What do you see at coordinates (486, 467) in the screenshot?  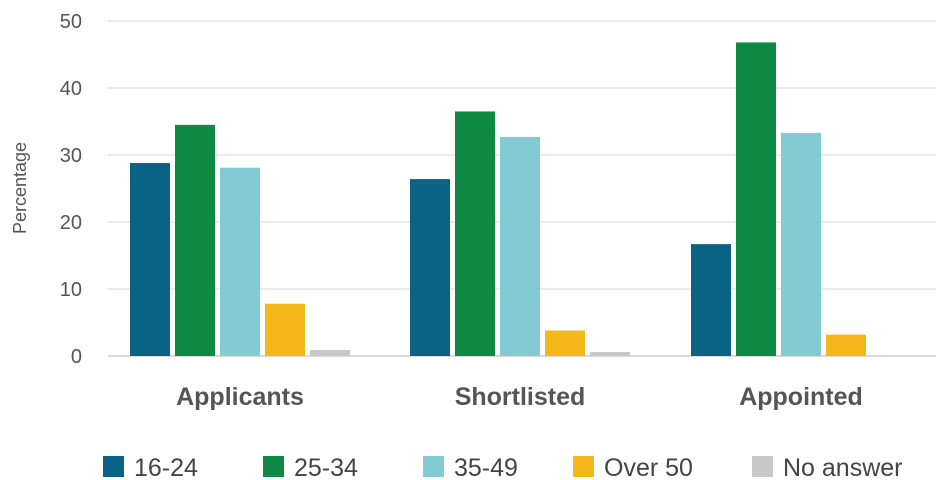 I see `legend-label: 35-49` at bounding box center [486, 467].